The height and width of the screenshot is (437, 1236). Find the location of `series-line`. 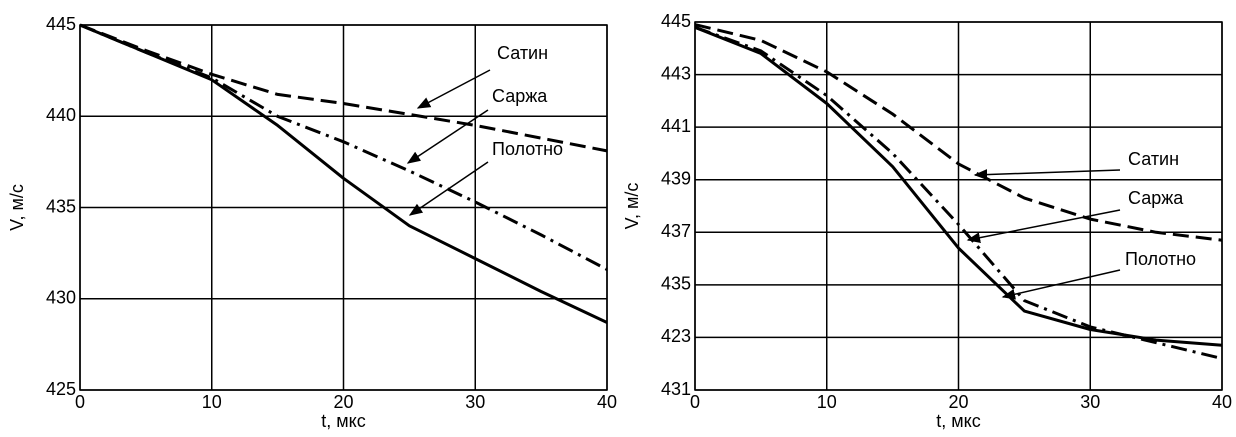

series-line is located at coordinates (343, 88).